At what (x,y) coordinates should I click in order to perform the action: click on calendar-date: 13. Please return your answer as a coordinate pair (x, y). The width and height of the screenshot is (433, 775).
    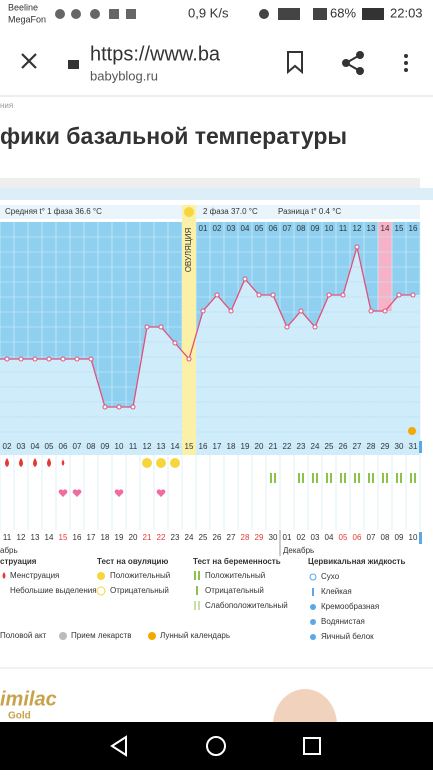
    Looking at the image, I should click on (35, 537).